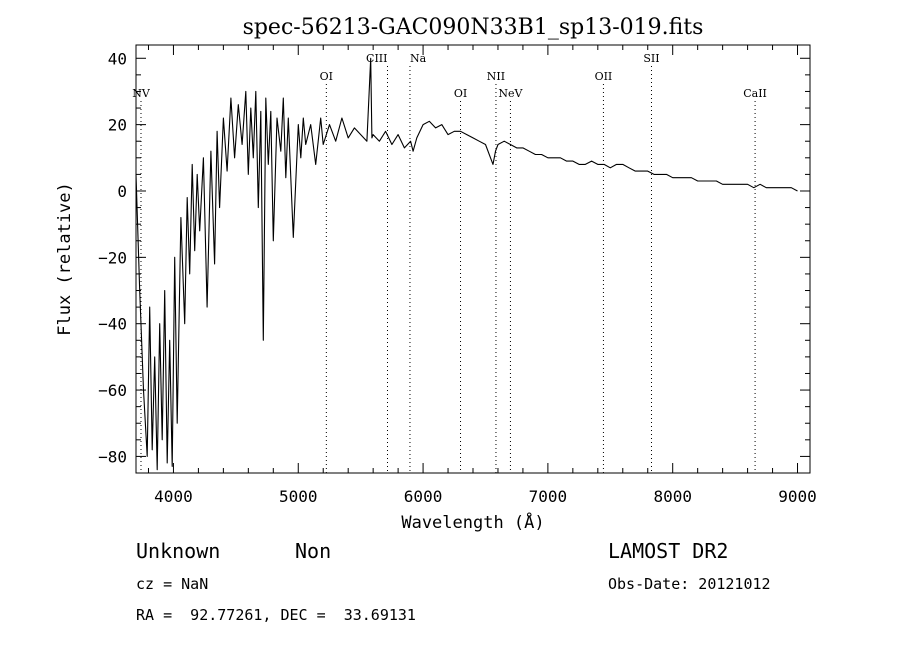  I want to click on y-tick-label: −80, so click(112, 456).